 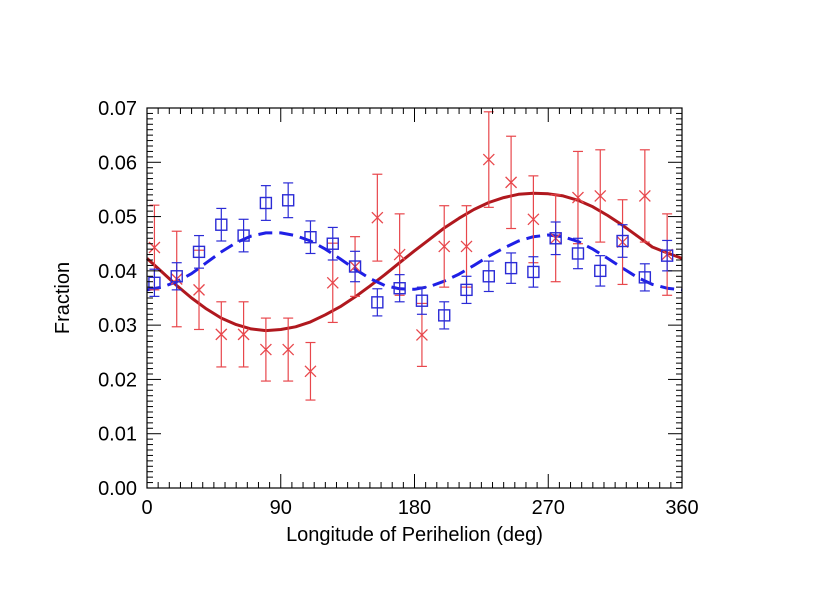 What do you see at coordinates (117, 218) in the screenshot?
I see `y-tick-label: 0.05` at bounding box center [117, 218].